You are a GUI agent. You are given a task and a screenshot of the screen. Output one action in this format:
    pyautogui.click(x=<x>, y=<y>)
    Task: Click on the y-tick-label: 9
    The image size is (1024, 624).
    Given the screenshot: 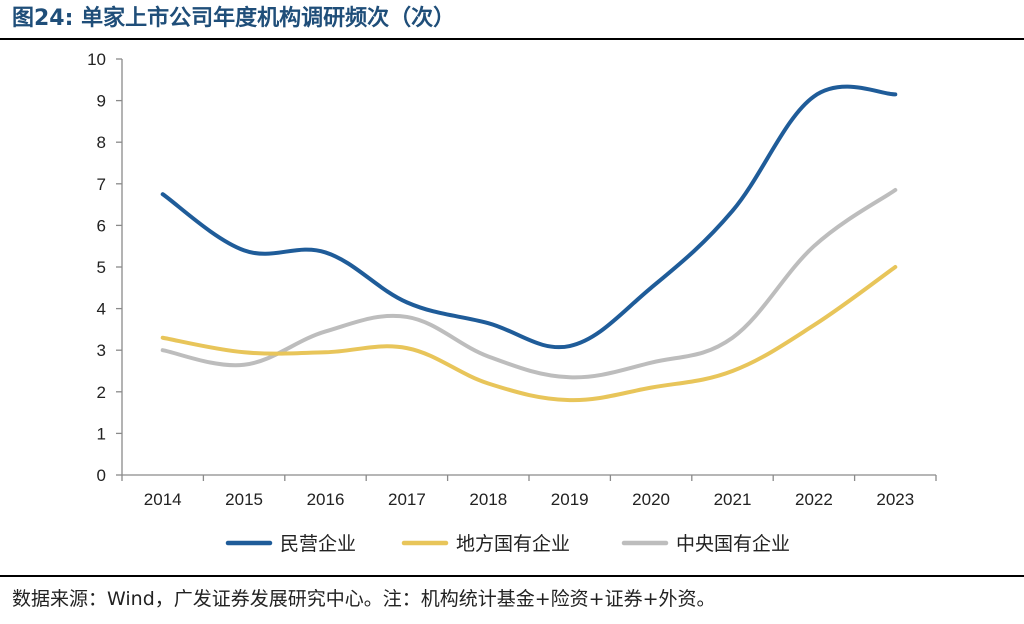 What is the action you would take?
    pyautogui.click(x=101, y=101)
    